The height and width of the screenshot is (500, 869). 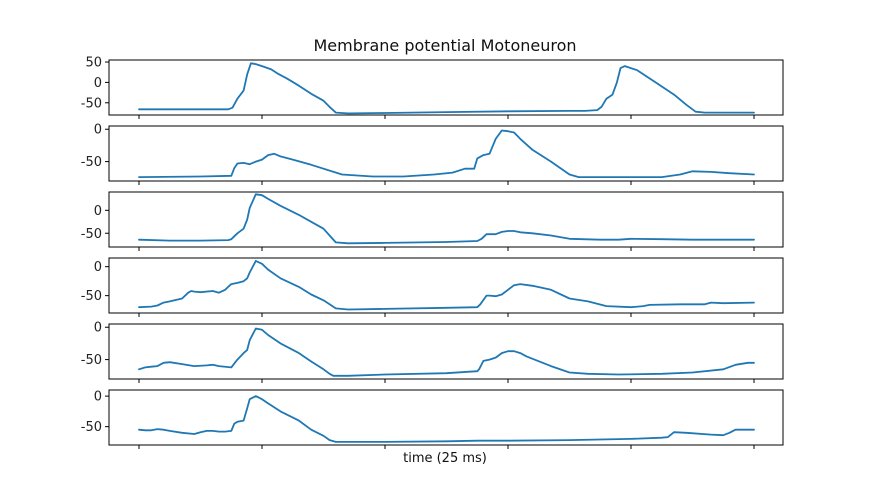 I want to click on x-axis-label: time (25 ms), so click(x=445, y=458).